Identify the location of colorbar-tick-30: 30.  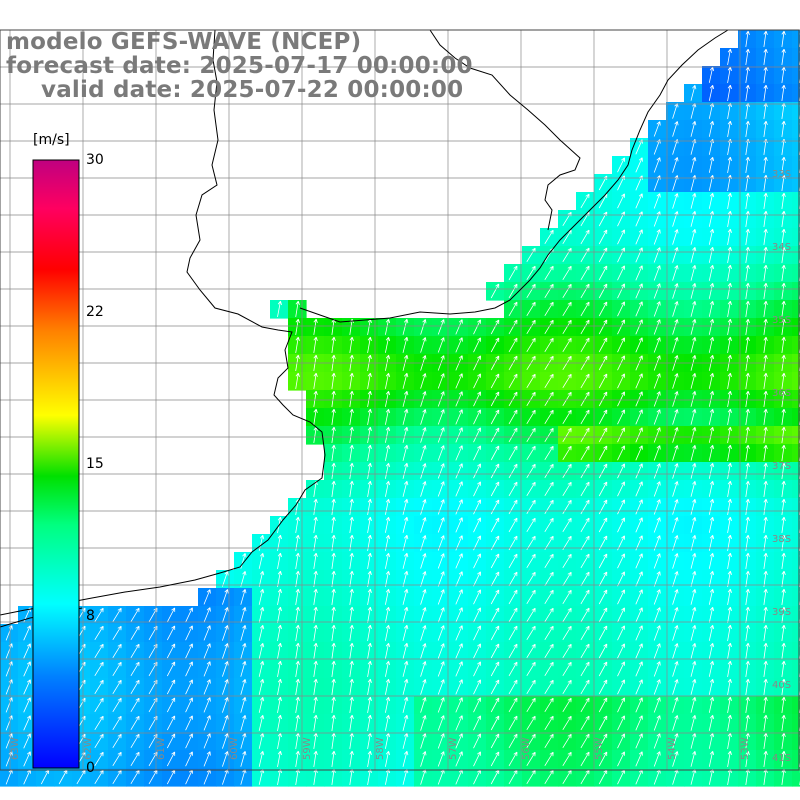
(95, 160).